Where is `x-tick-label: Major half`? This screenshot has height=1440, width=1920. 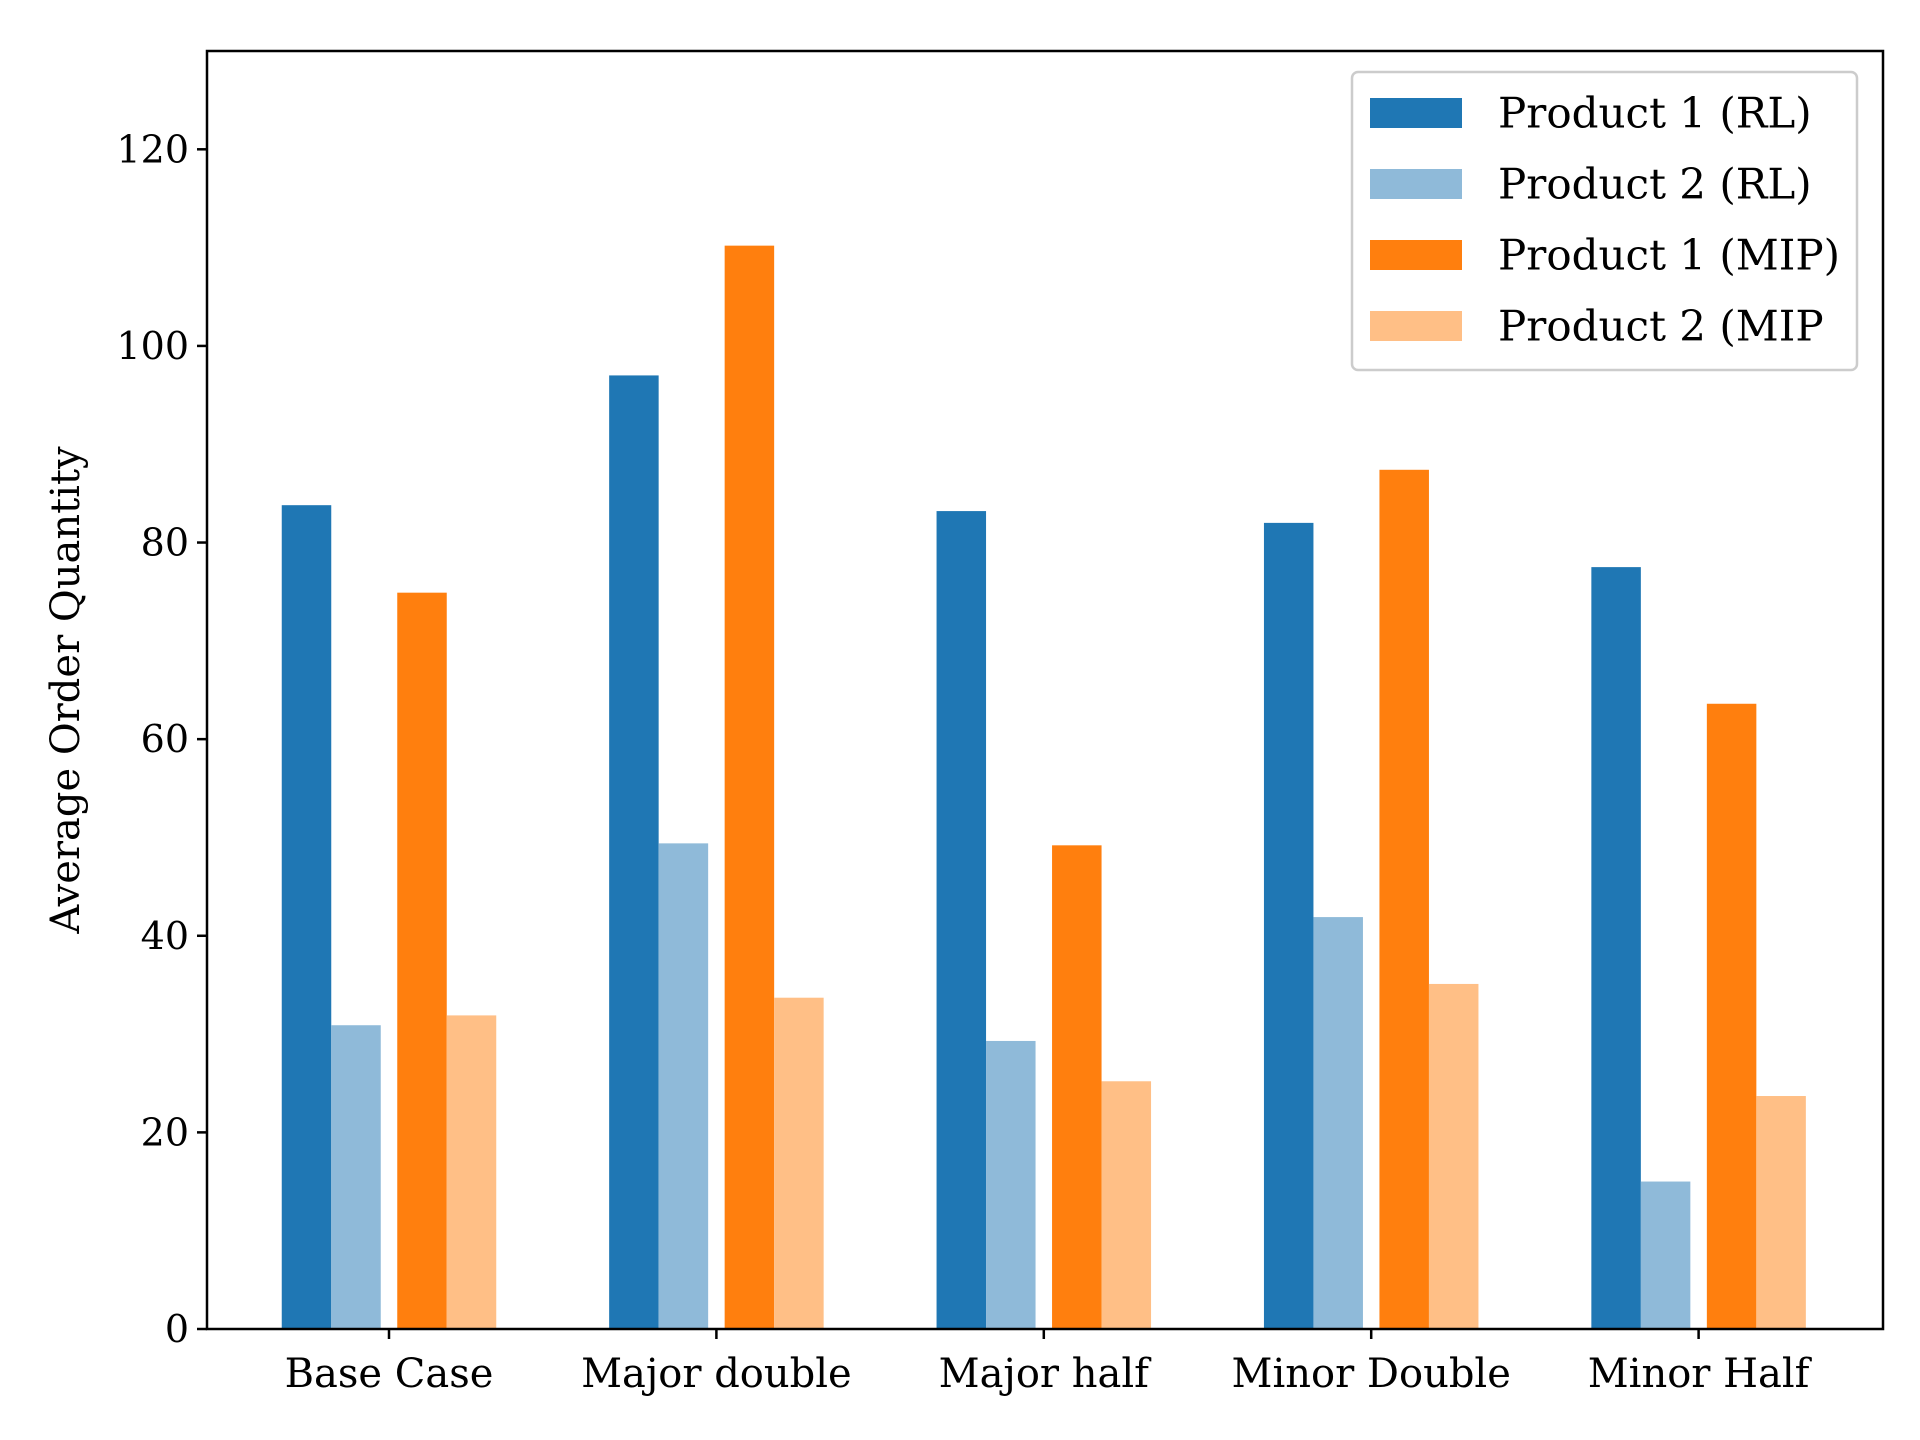
x-tick-label: Major half is located at coordinates (1046, 1374).